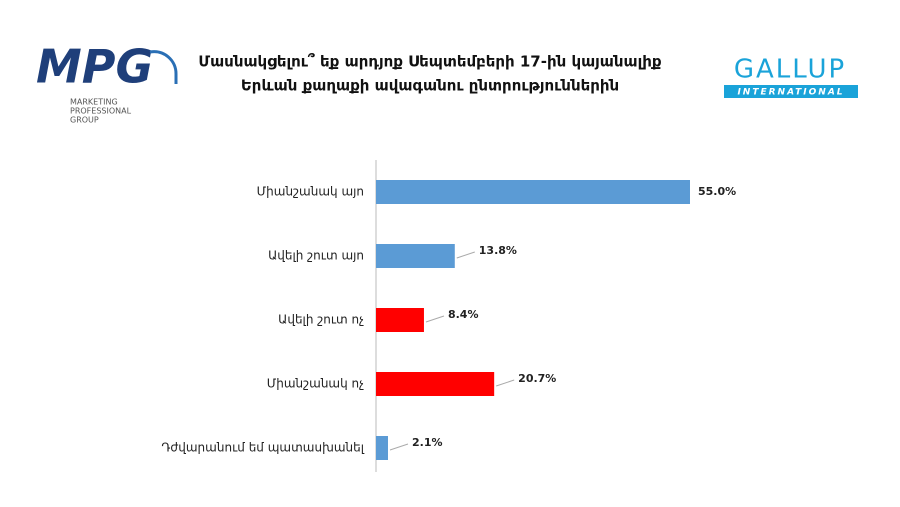 Image resolution: width=900 pixels, height=507 pixels. What do you see at coordinates (94, 67) in the screenshot?
I see `mpg-logo-text: MPG` at bounding box center [94, 67].